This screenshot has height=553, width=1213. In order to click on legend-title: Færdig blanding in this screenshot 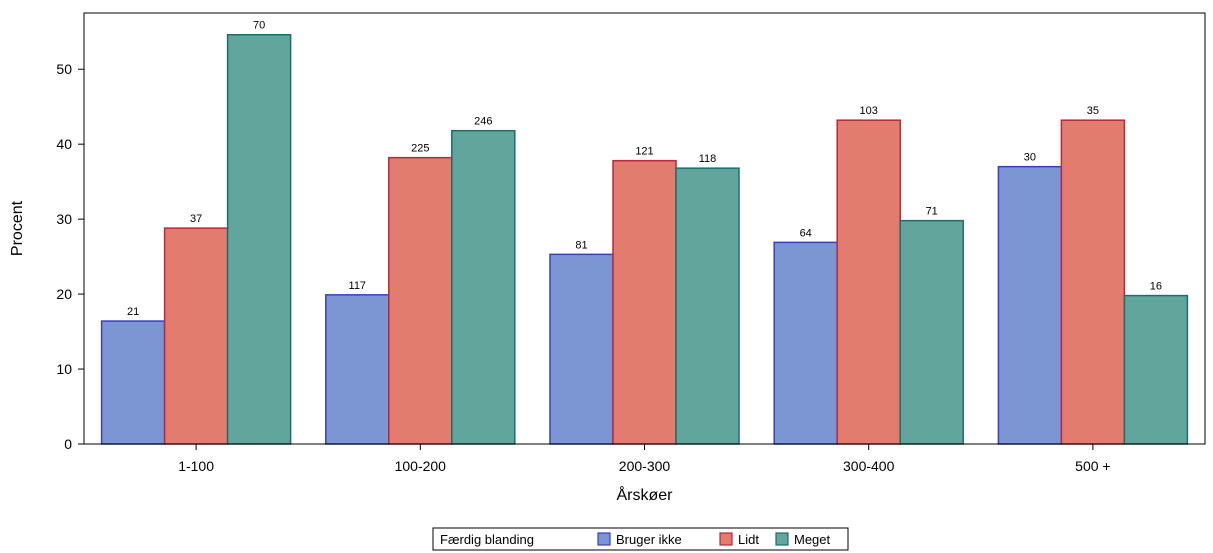, I will do `click(487, 539)`.